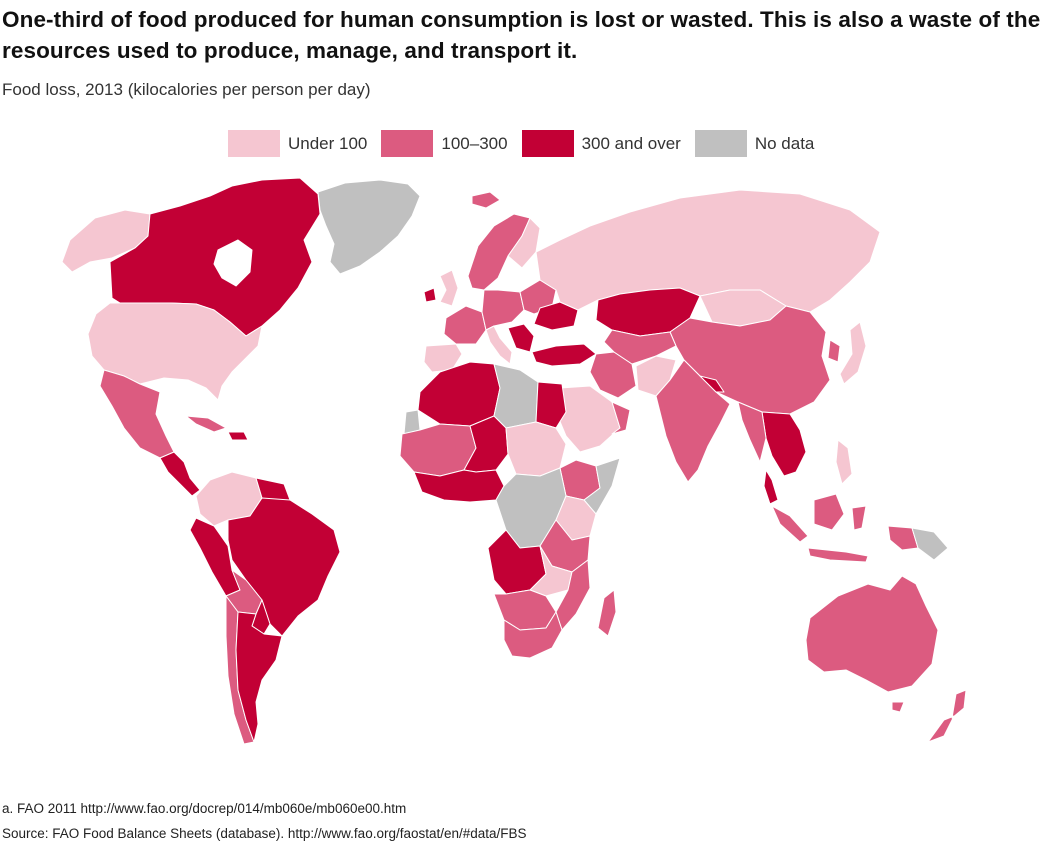  Describe the element at coordinates (853, 353) in the screenshot. I see `region-japan` at that location.